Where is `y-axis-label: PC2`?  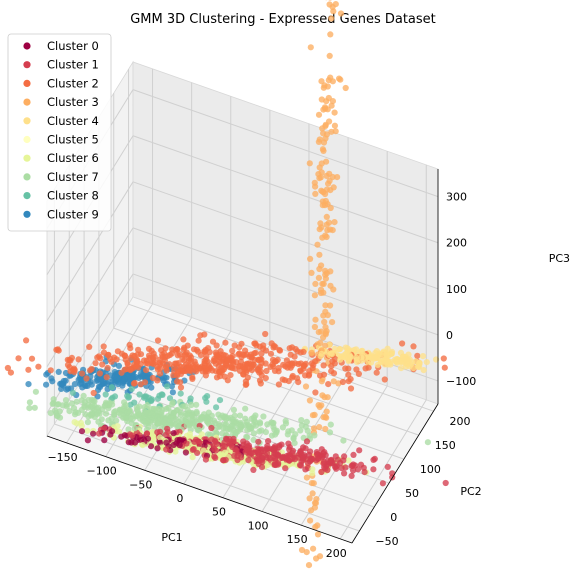
y-axis-label: PC2 is located at coordinates (470, 491).